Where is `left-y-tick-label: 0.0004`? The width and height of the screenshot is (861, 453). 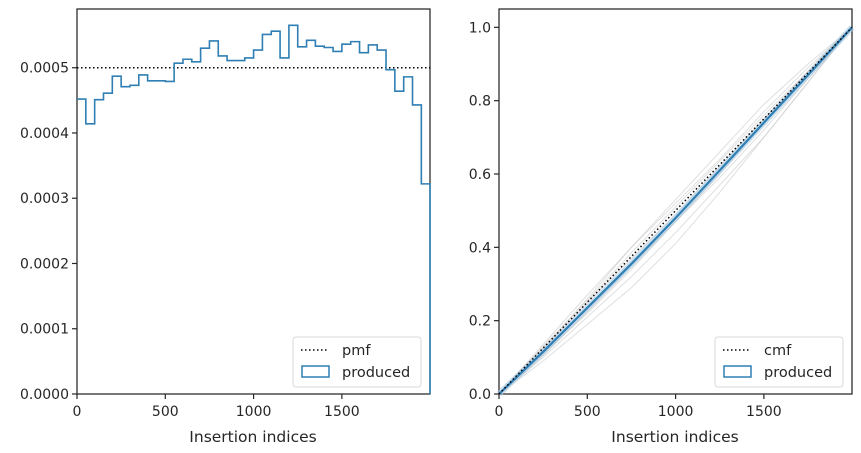 left-y-tick-label: 0.0004 is located at coordinates (44, 134).